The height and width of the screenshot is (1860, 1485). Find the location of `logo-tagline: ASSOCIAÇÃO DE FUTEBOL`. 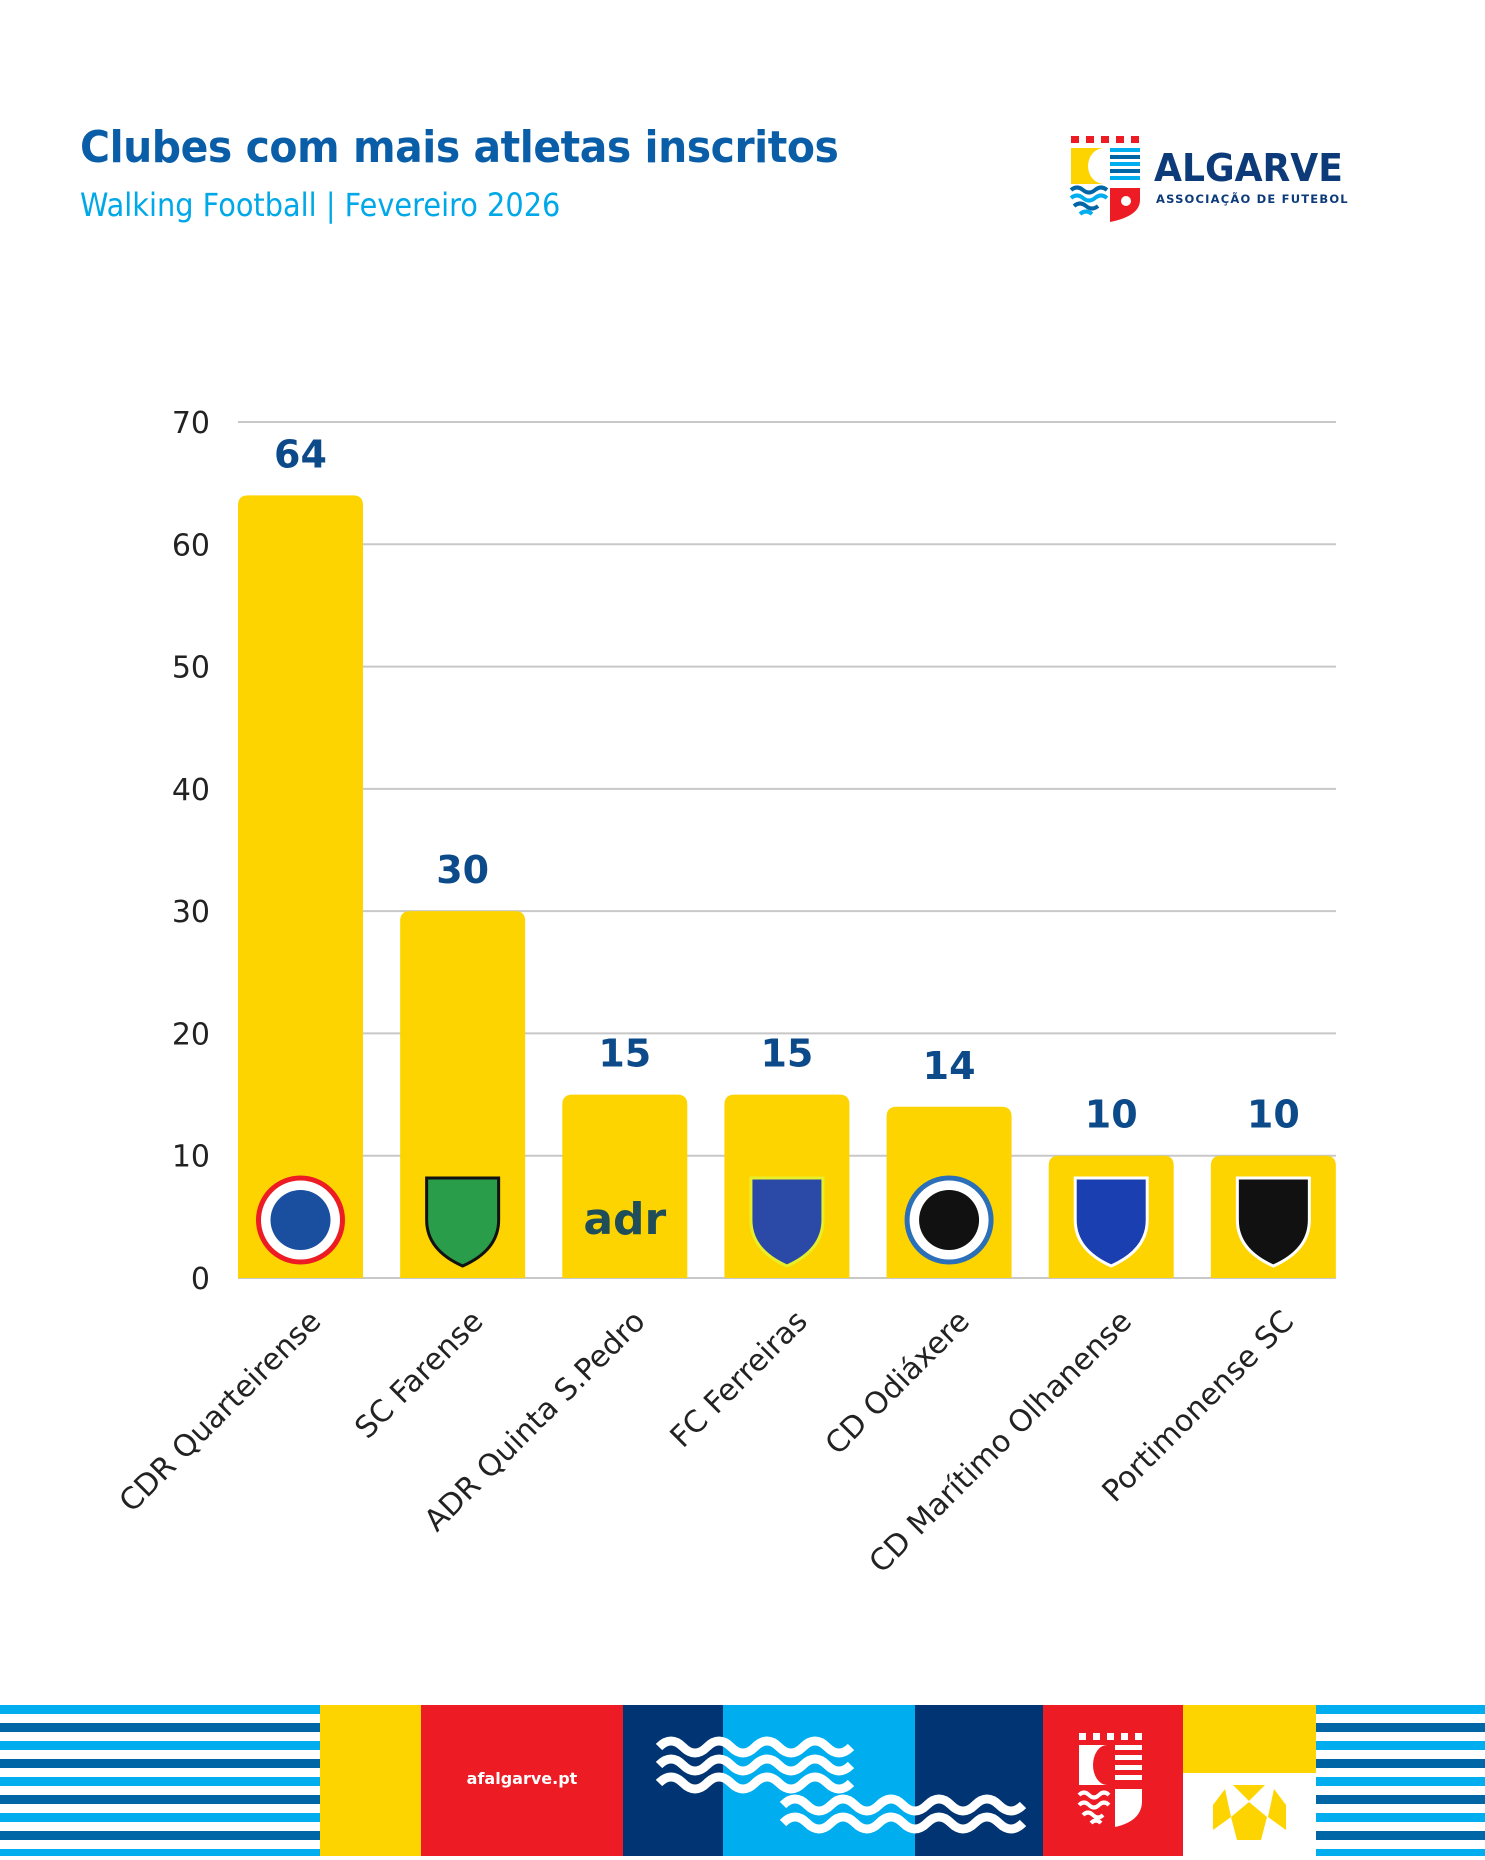

logo-tagline: ASSOCIAÇÃO DE FUTEBOL is located at coordinates (1252, 199).